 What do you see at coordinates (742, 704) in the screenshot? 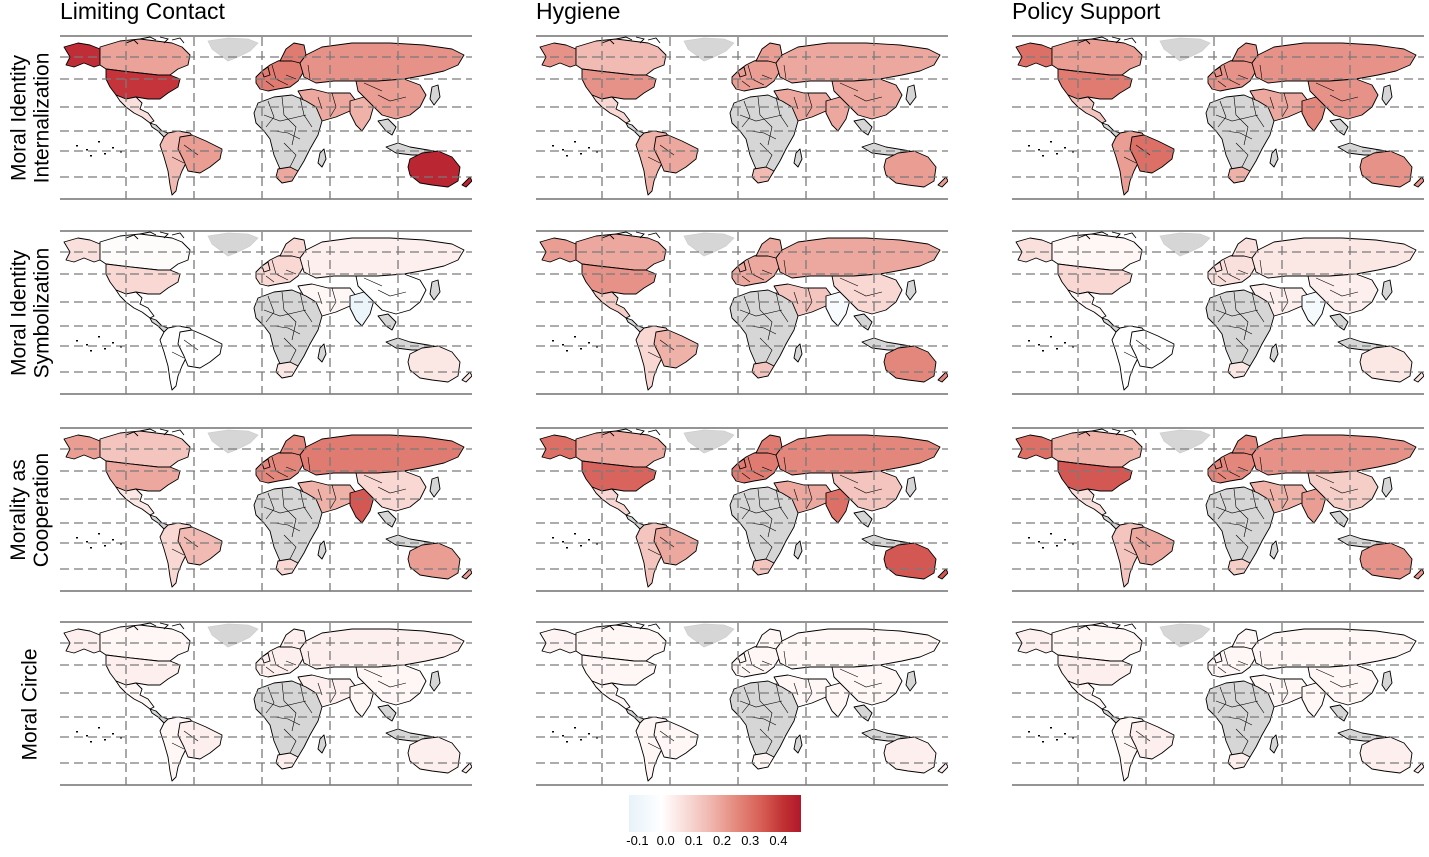
I see `map-panel-r3-c1` at bounding box center [742, 704].